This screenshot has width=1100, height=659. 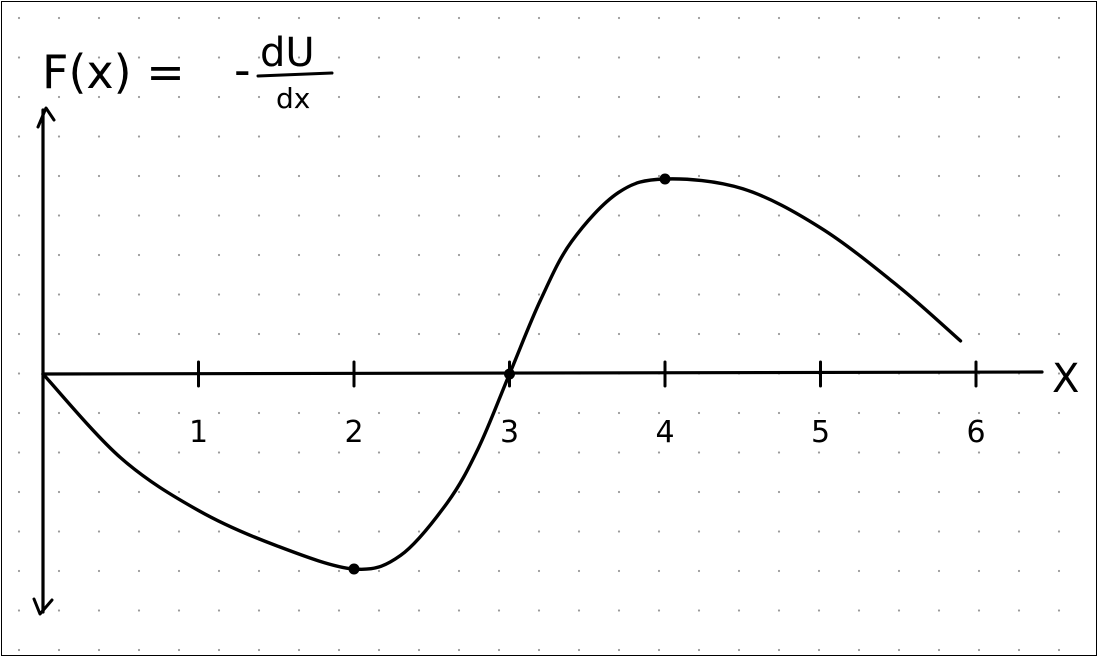 What do you see at coordinates (353, 432) in the screenshot?
I see `x-tick-label-2: 2` at bounding box center [353, 432].